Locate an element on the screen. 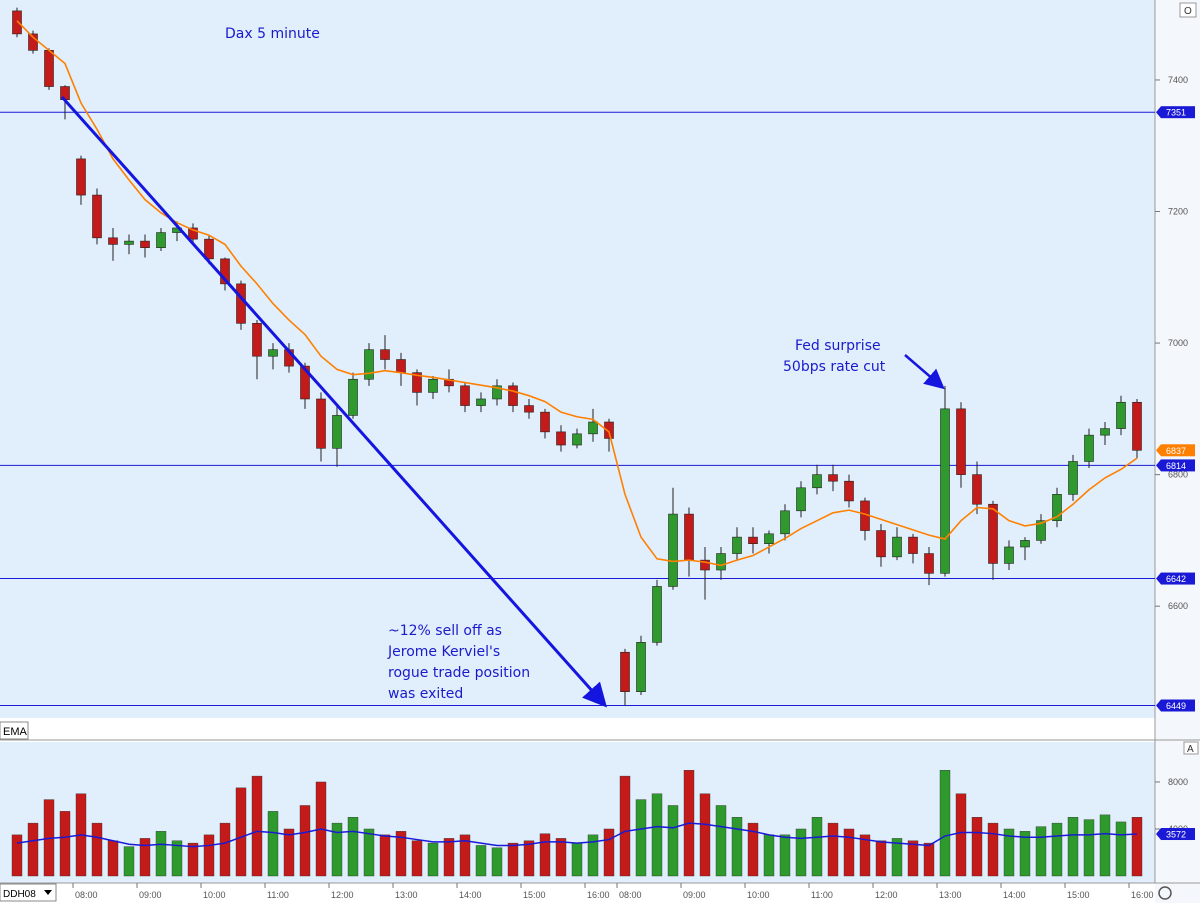 This screenshot has height=903, width=1200. annotation: Jerome Kerviel's is located at coordinates (443, 652).